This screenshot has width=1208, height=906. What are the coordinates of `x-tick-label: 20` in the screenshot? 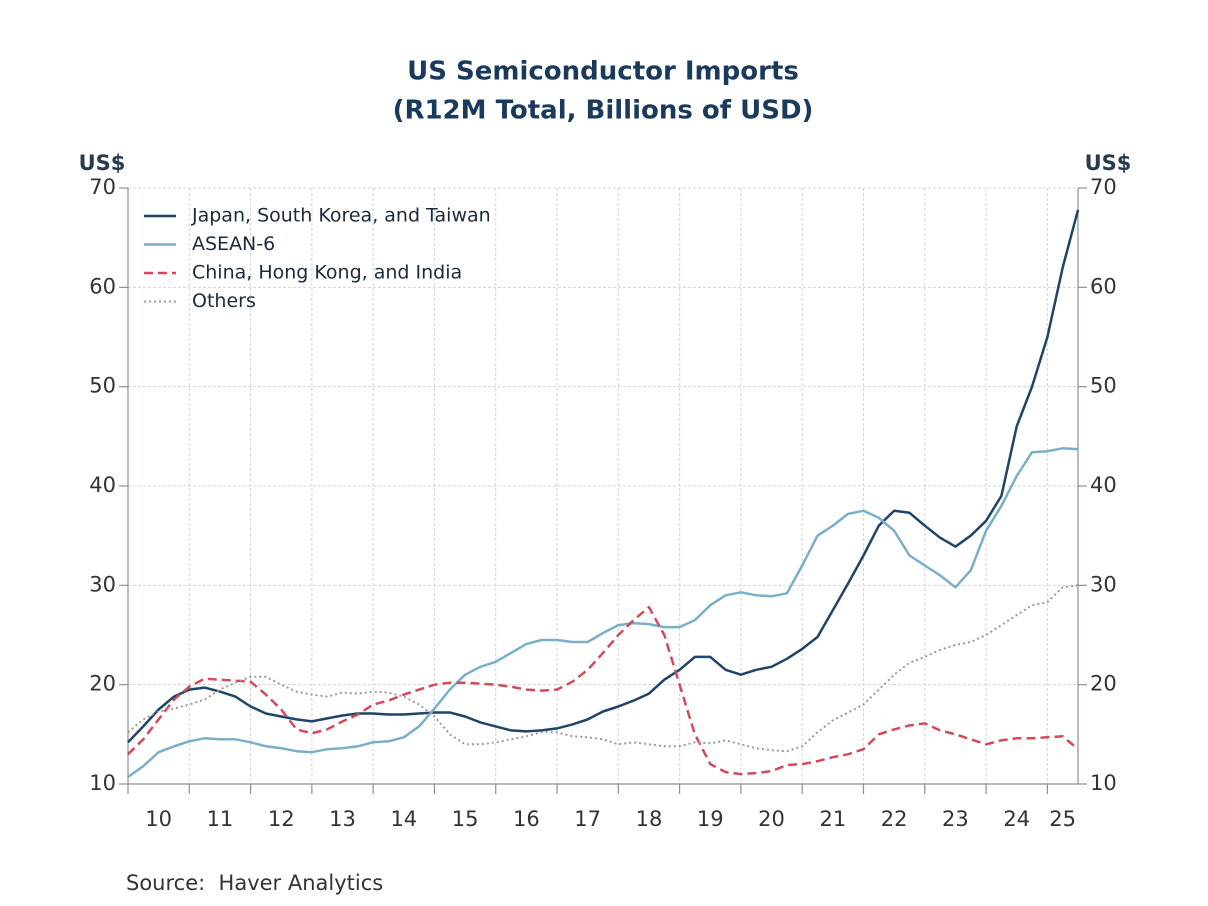 It's located at (771, 819).